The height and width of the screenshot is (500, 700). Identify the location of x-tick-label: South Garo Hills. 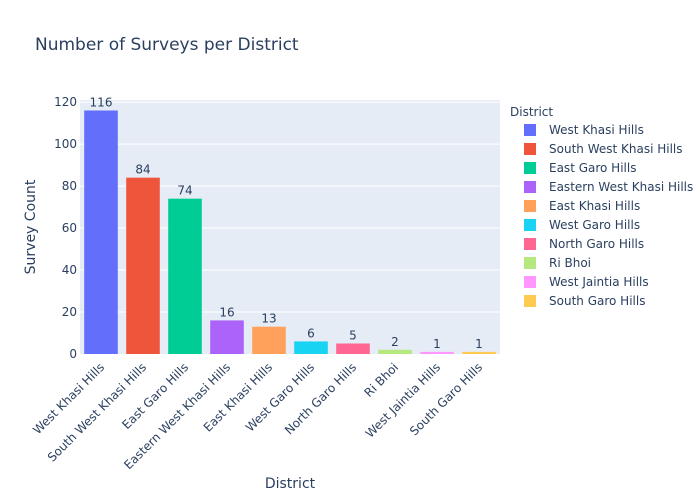
(446, 399).